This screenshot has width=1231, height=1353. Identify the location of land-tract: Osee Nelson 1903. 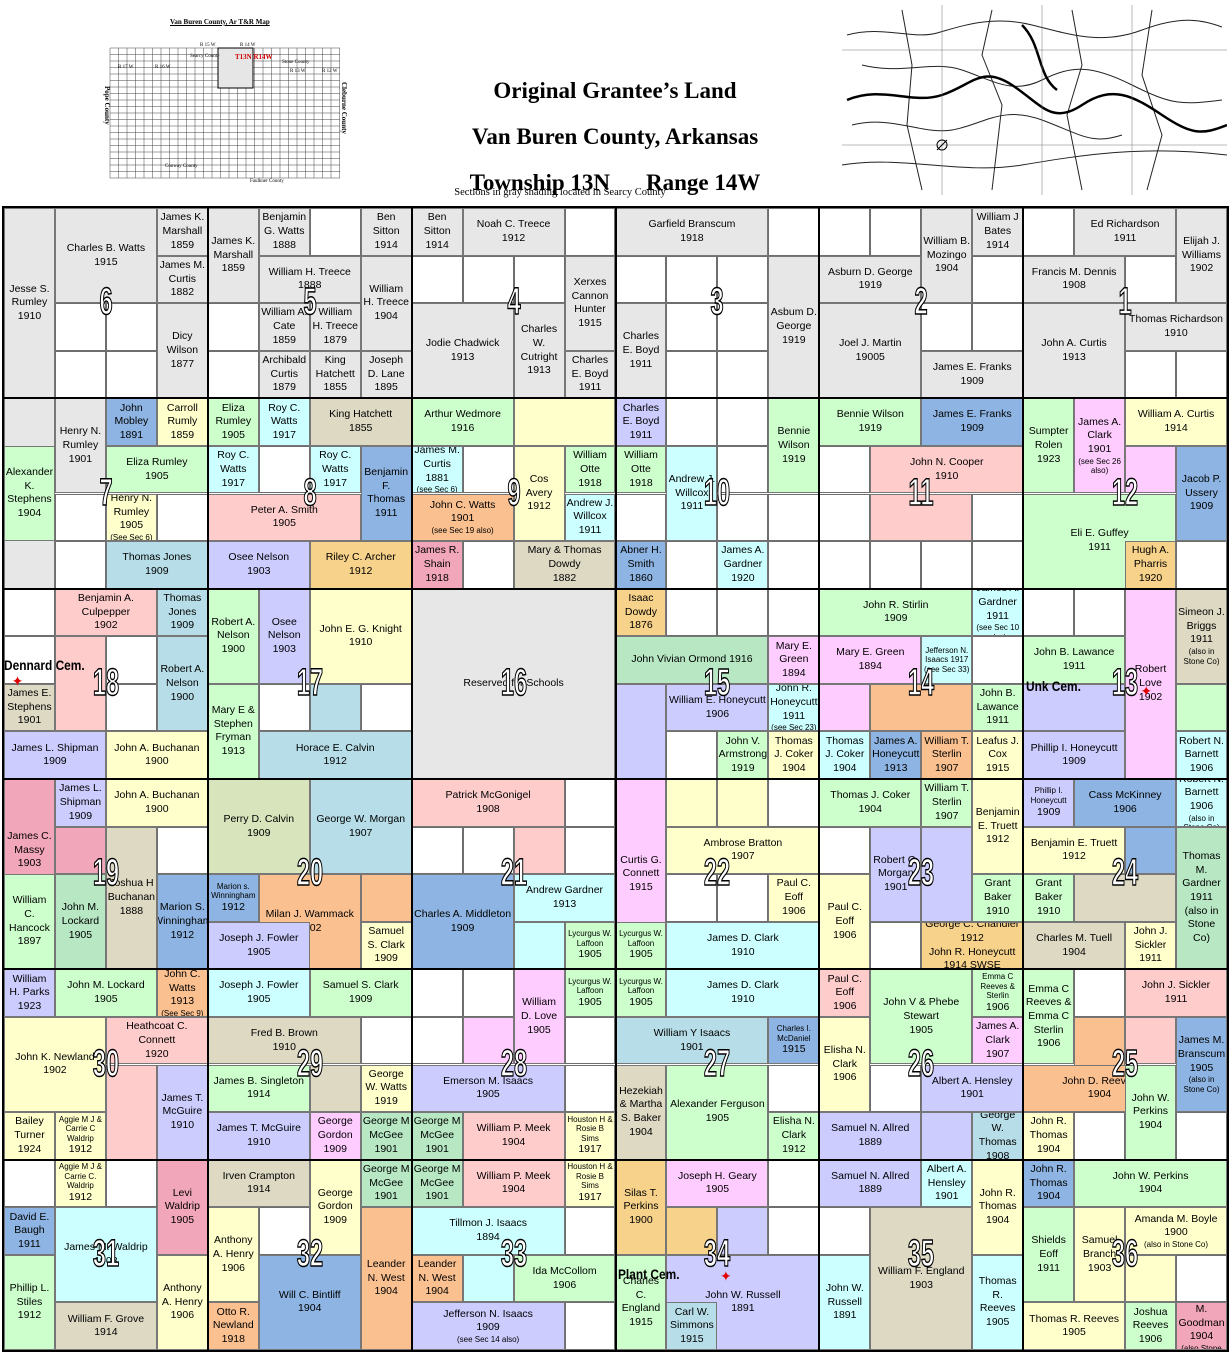
(284, 636).